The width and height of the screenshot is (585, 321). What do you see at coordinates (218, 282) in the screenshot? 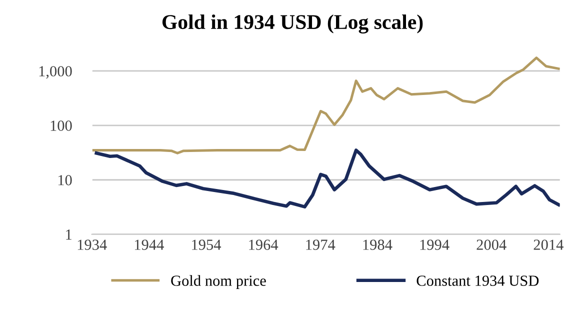
I see `legend-label: Gold nom price` at bounding box center [218, 282].